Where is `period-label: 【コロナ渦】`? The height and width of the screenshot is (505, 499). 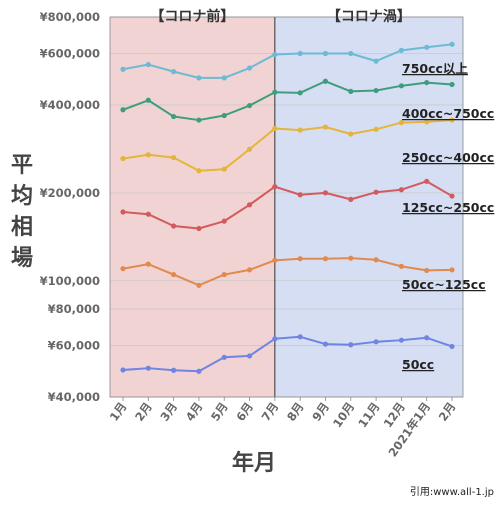
period-label: 【コロナ渦】 is located at coordinates (369, 17).